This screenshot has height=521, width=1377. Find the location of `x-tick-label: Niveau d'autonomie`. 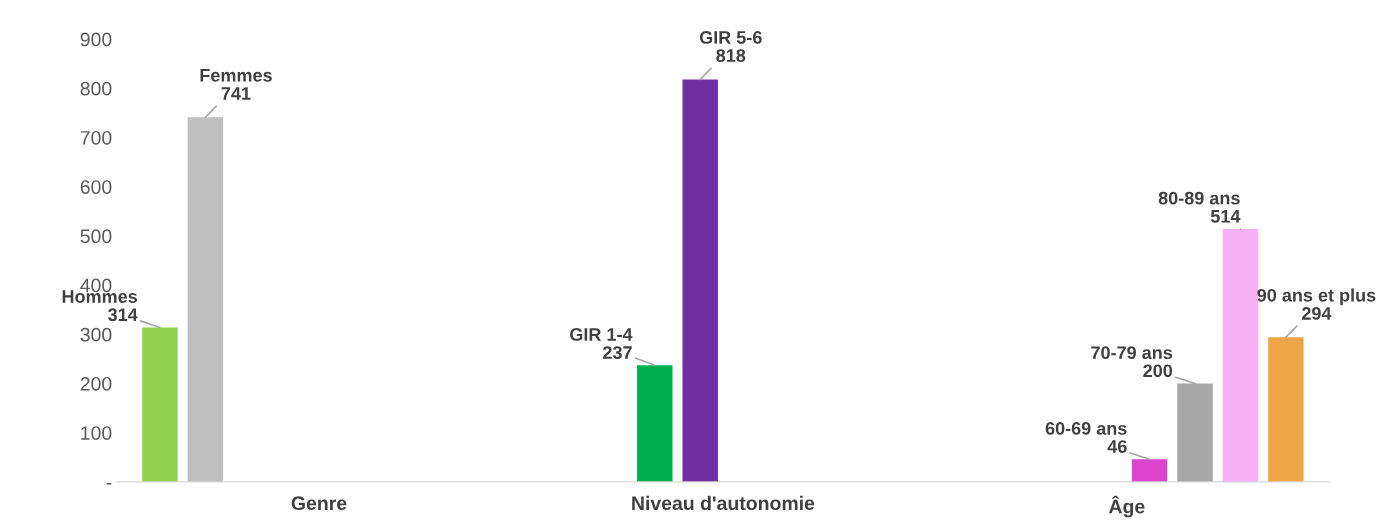

x-tick-label: Niveau d'autonomie is located at coordinates (723, 503).